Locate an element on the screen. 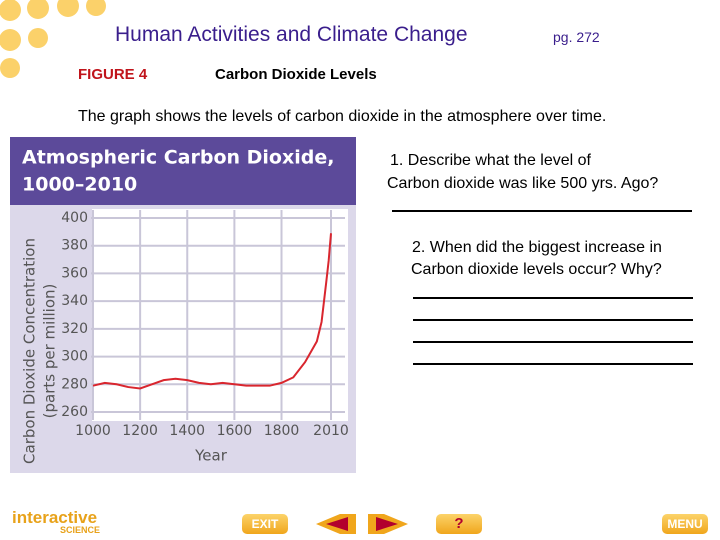 The height and width of the screenshot is (540, 720). x-tick-label: 1600 is located at coordinates (235, 431).